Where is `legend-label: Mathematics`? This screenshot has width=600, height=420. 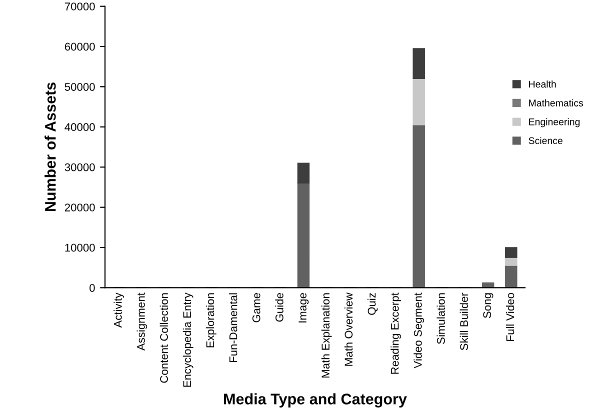 legend-label: Mathematics is located at coordinates (556, 102).